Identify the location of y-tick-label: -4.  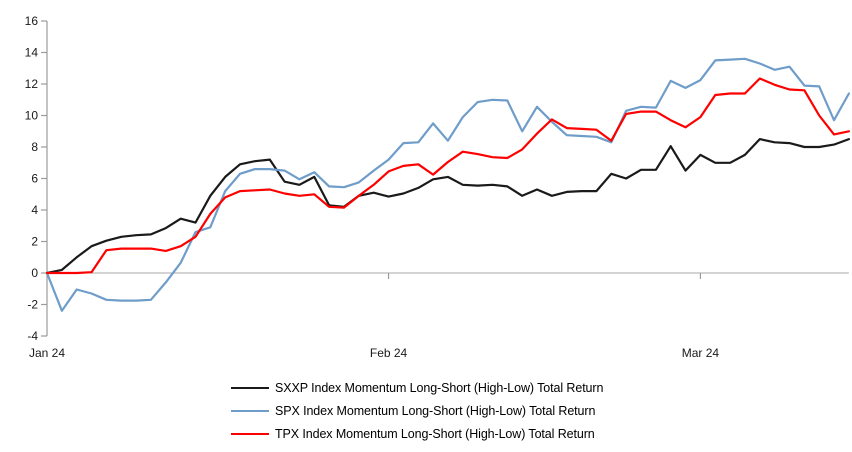
(32, 336).